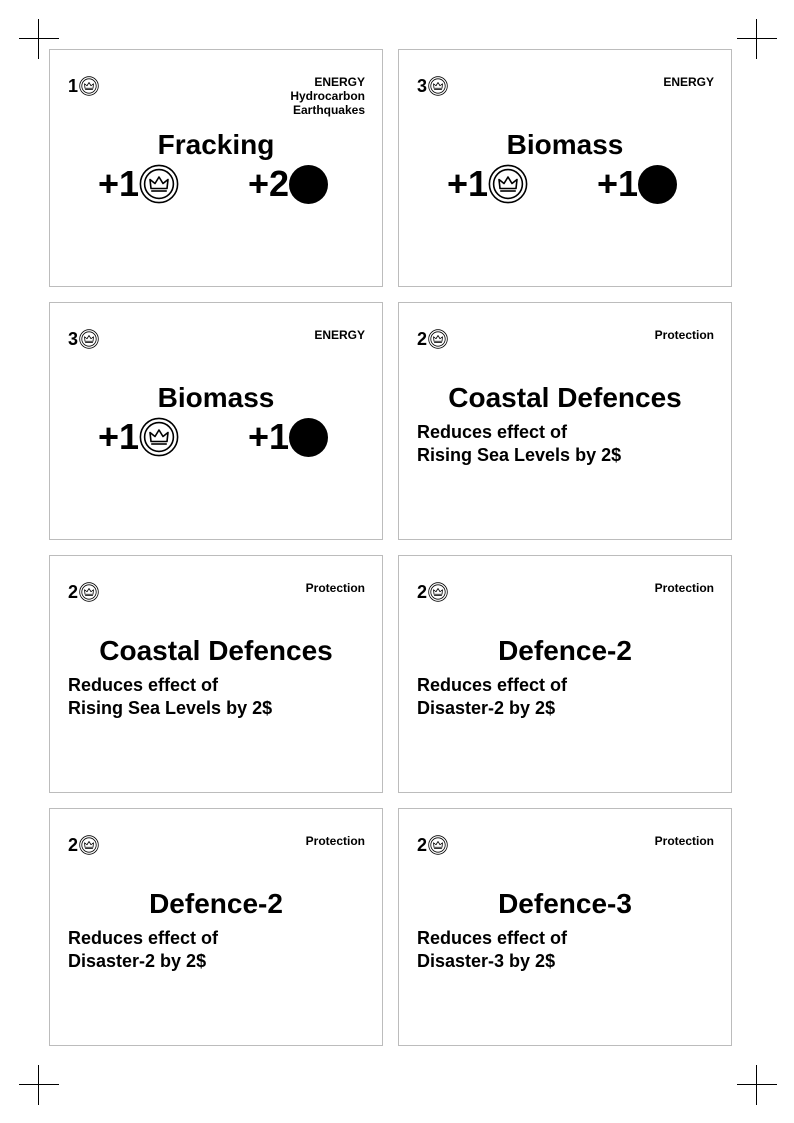 This screenshot has width=794, height=1123. What do you see at coordinates (492, 950) in the screenshot?
I see `card-description: Reduces effect of Disaster-3 by 2$` at bounding box center [492, 950].